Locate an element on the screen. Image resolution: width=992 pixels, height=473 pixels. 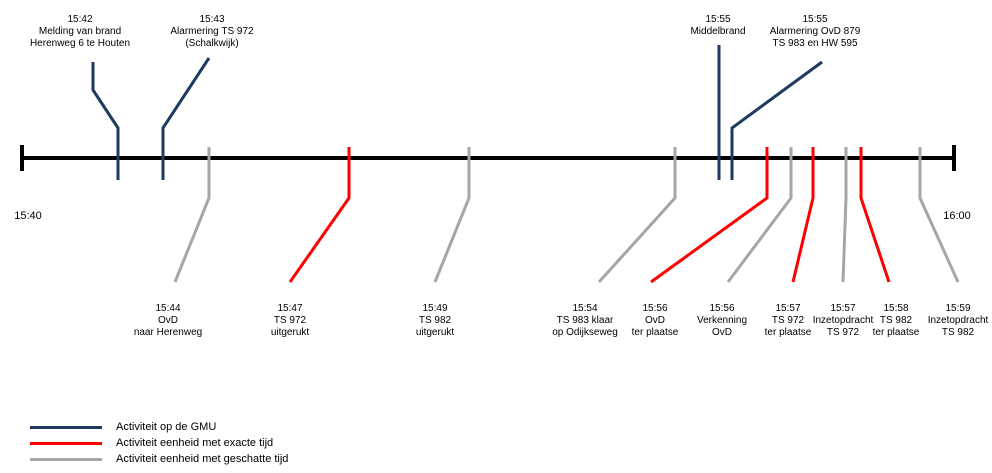
event-time: 15:59 is located at coordinates (958, 308).